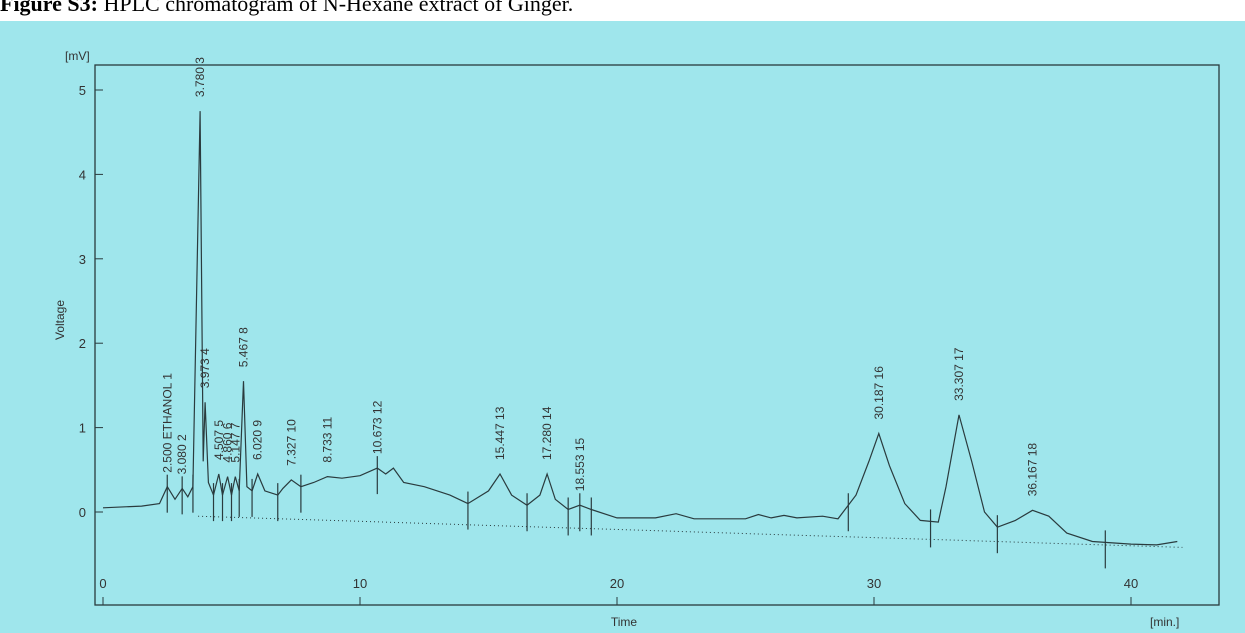 The width and height of the screenshot is (1245, 633). Describe the element at coordinates (959, 374) in the screenshot. I see `peak-label: 33.307 17` at that location.